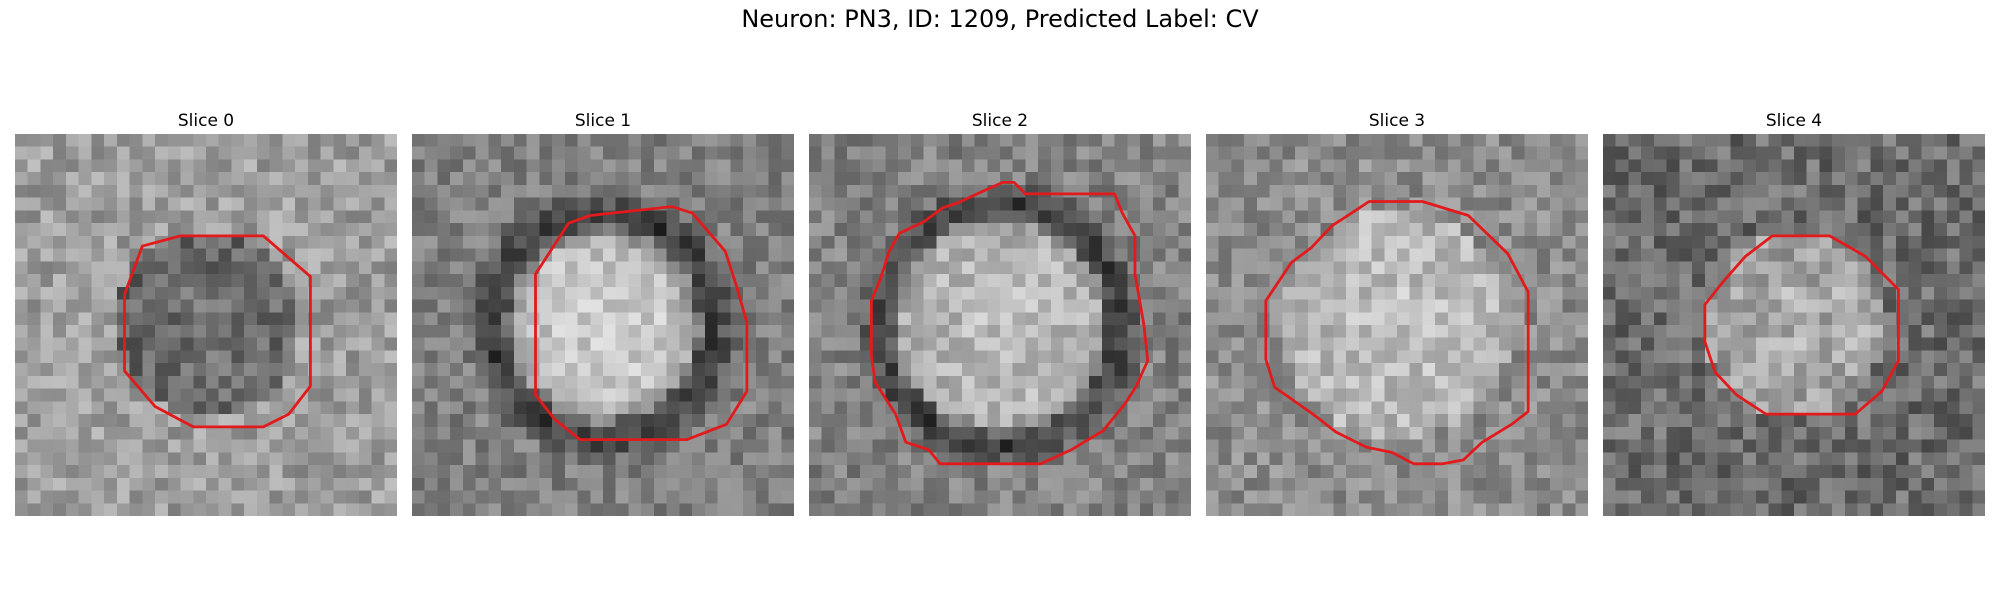 The height and width of the screenshot is (600, 2000). Describe the element at coordinates (603, 121) in the screenshot. I see `slice-title-1: Slice 1` at that location.